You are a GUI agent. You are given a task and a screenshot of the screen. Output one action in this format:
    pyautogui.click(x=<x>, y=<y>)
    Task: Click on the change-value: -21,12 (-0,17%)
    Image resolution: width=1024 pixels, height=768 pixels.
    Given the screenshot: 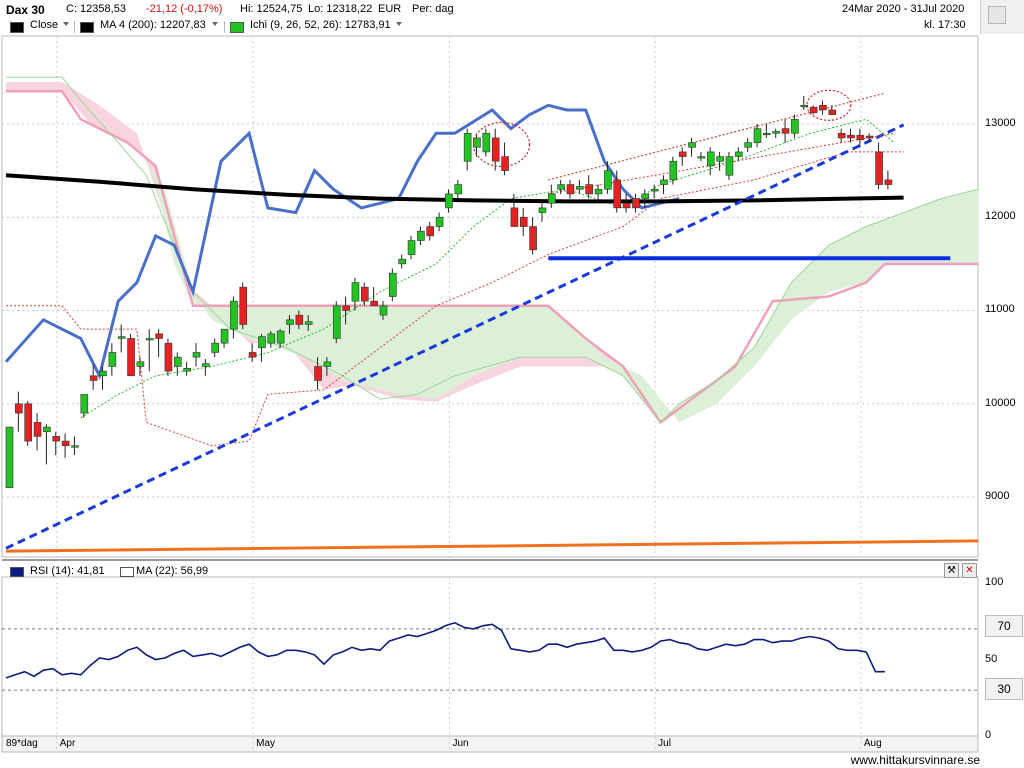 What is the action you would take?
    pyautogui.click(x=184, y=9)
    